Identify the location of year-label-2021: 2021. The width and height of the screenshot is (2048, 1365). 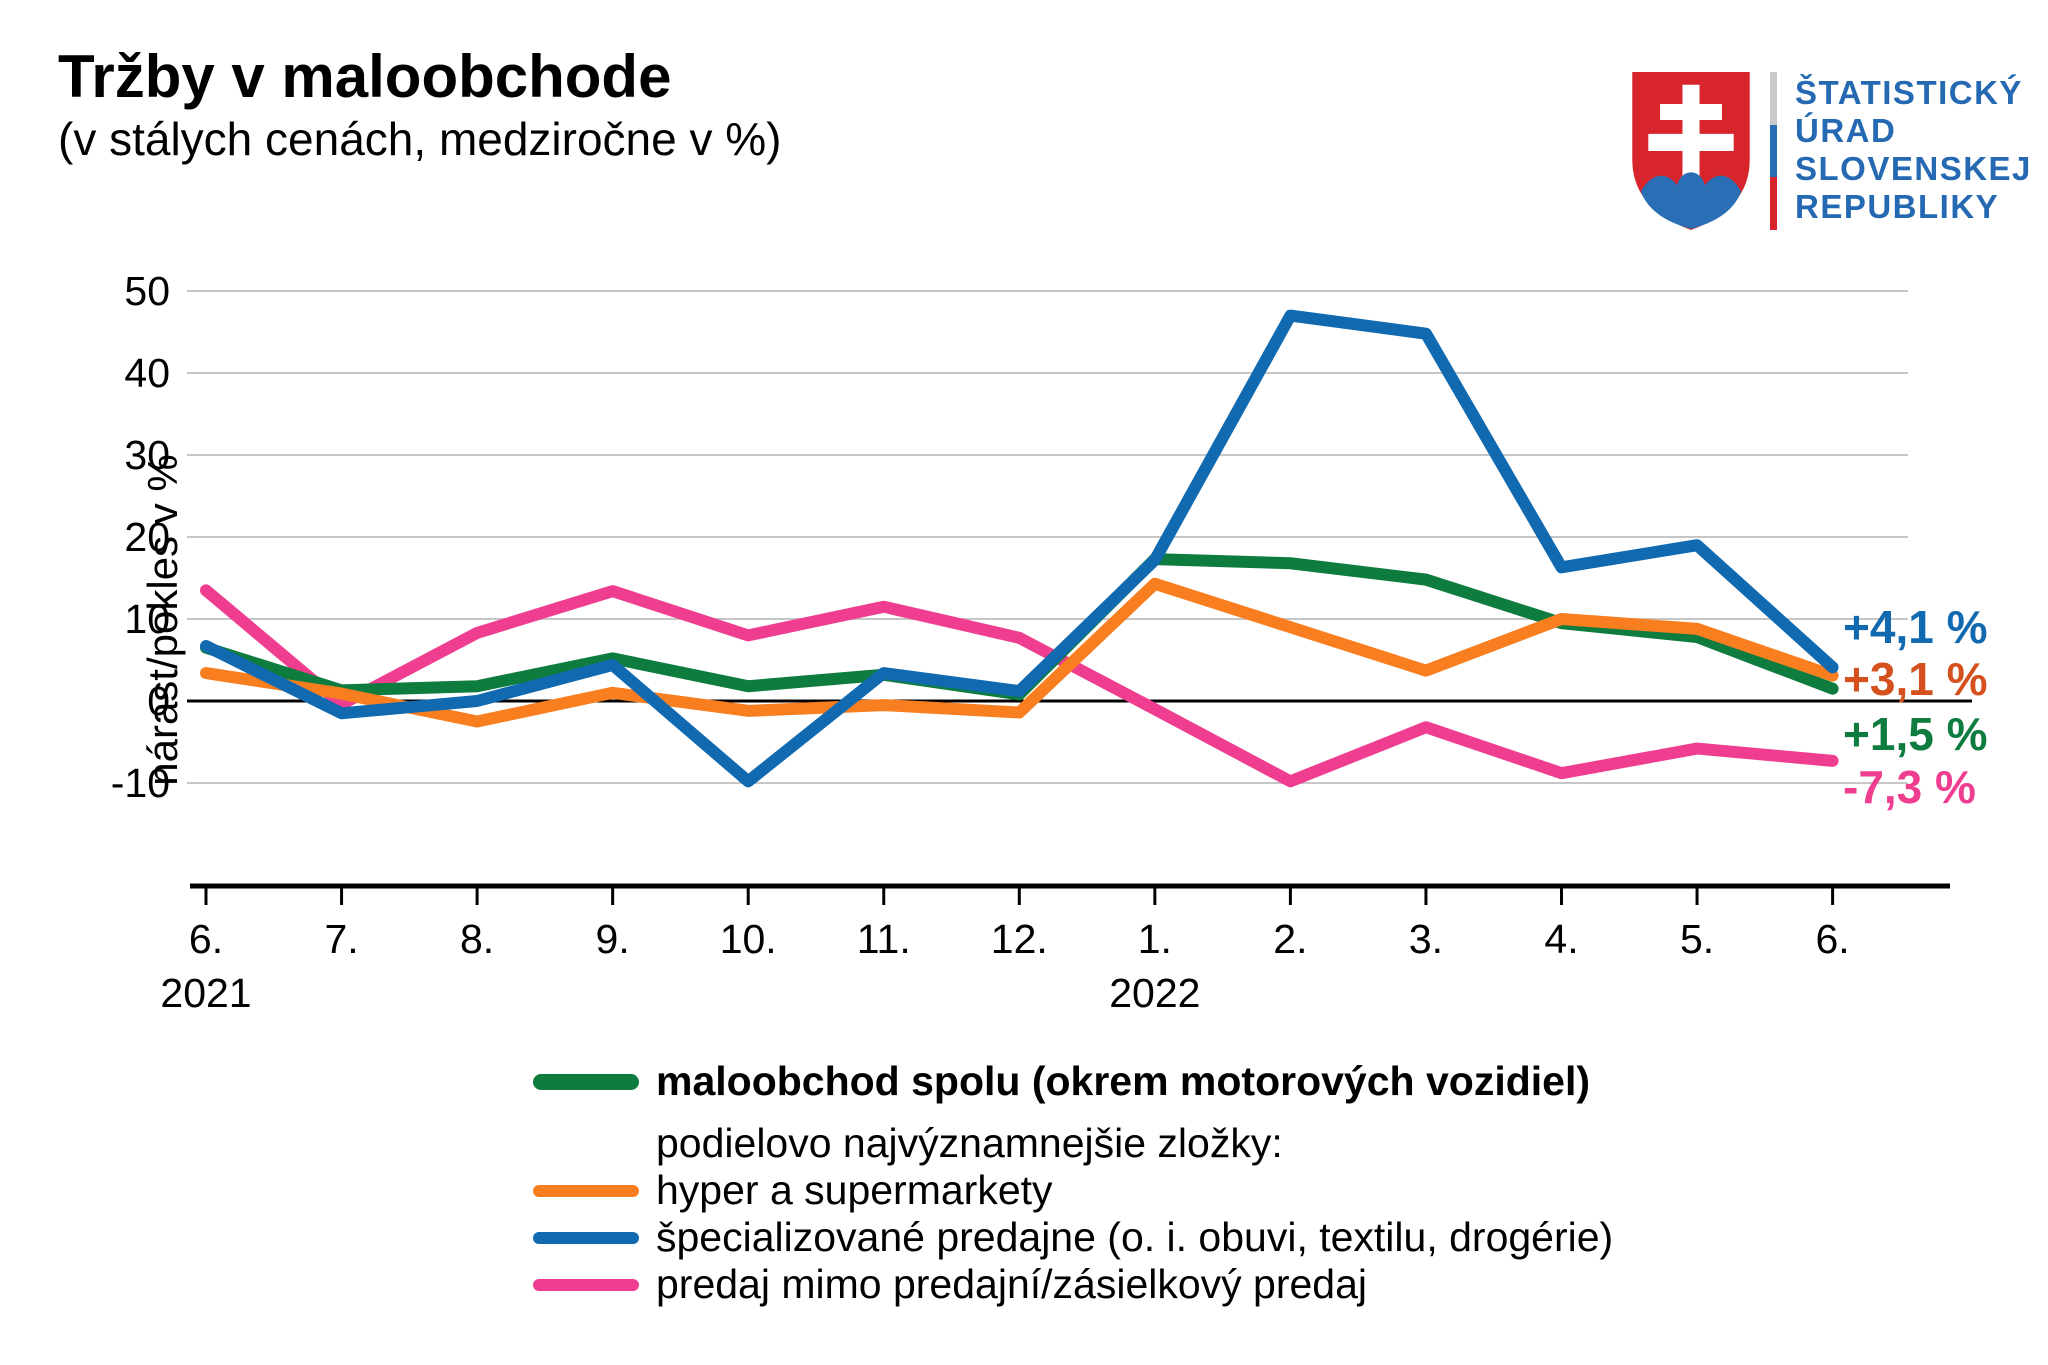
(206, 993).